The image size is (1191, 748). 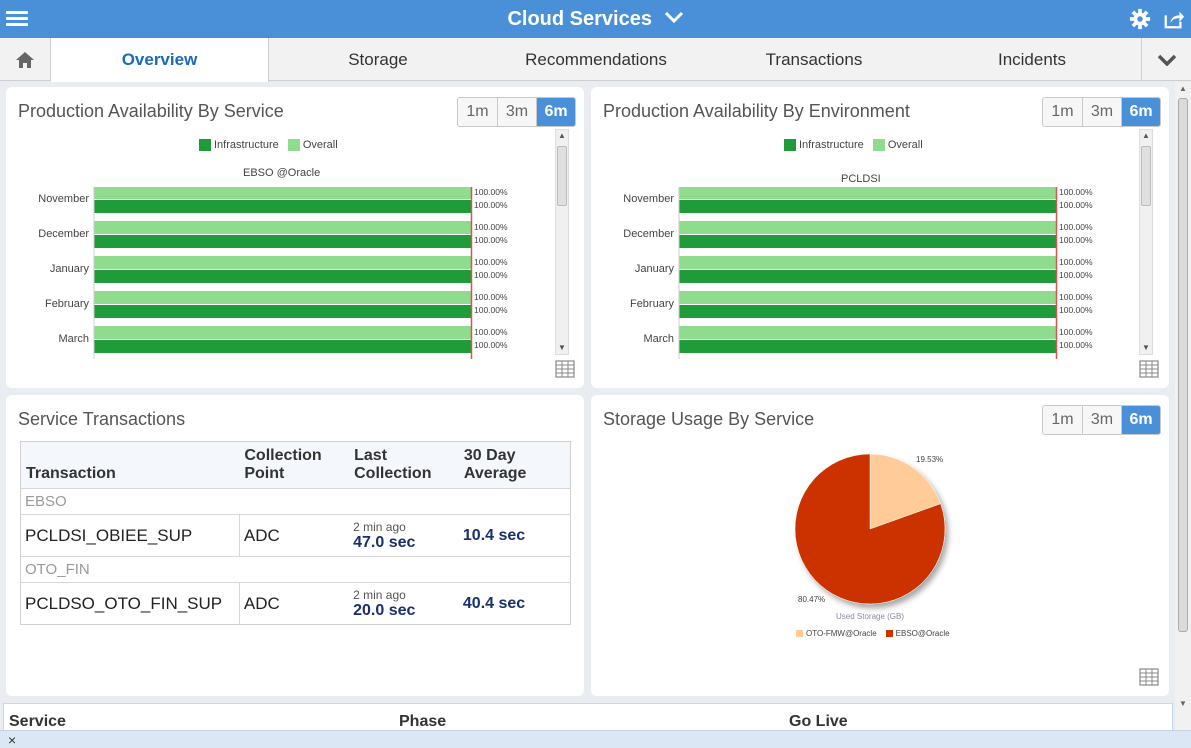 I want to click on tab-overview: Overview, so click(x=160, y=60).